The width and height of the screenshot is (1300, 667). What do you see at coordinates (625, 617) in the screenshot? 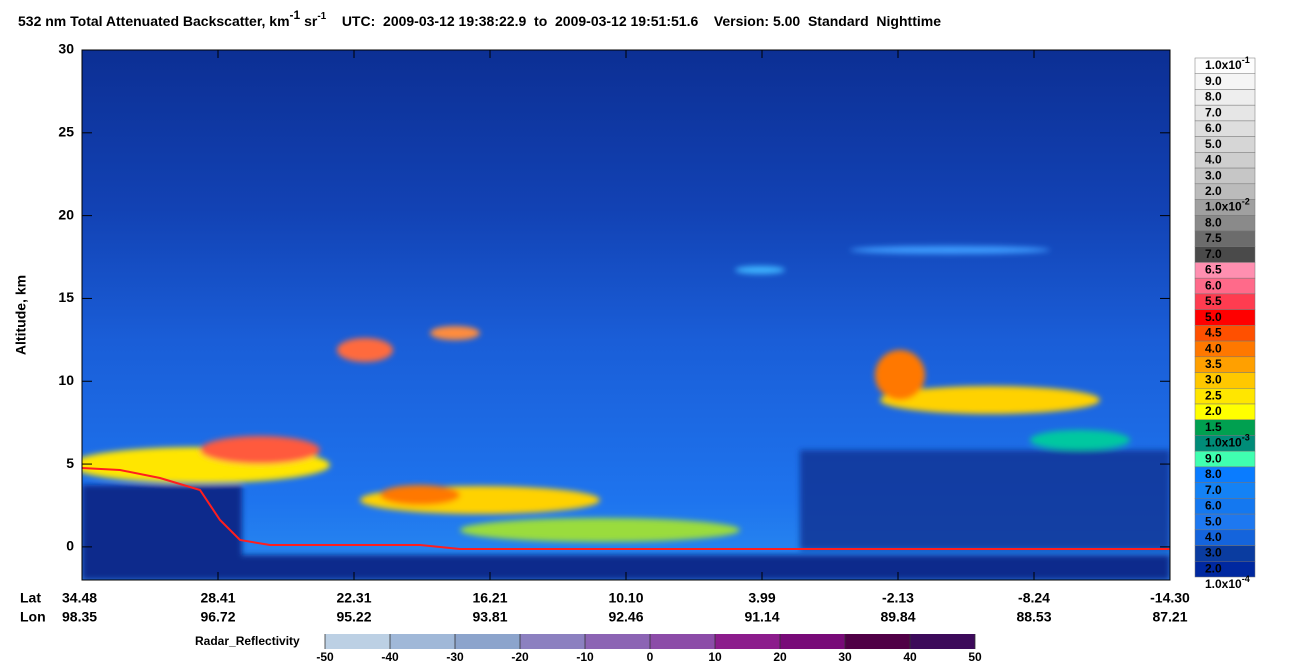
I see `lon-tick-label: 92.46` at bounding box center [625, 617].